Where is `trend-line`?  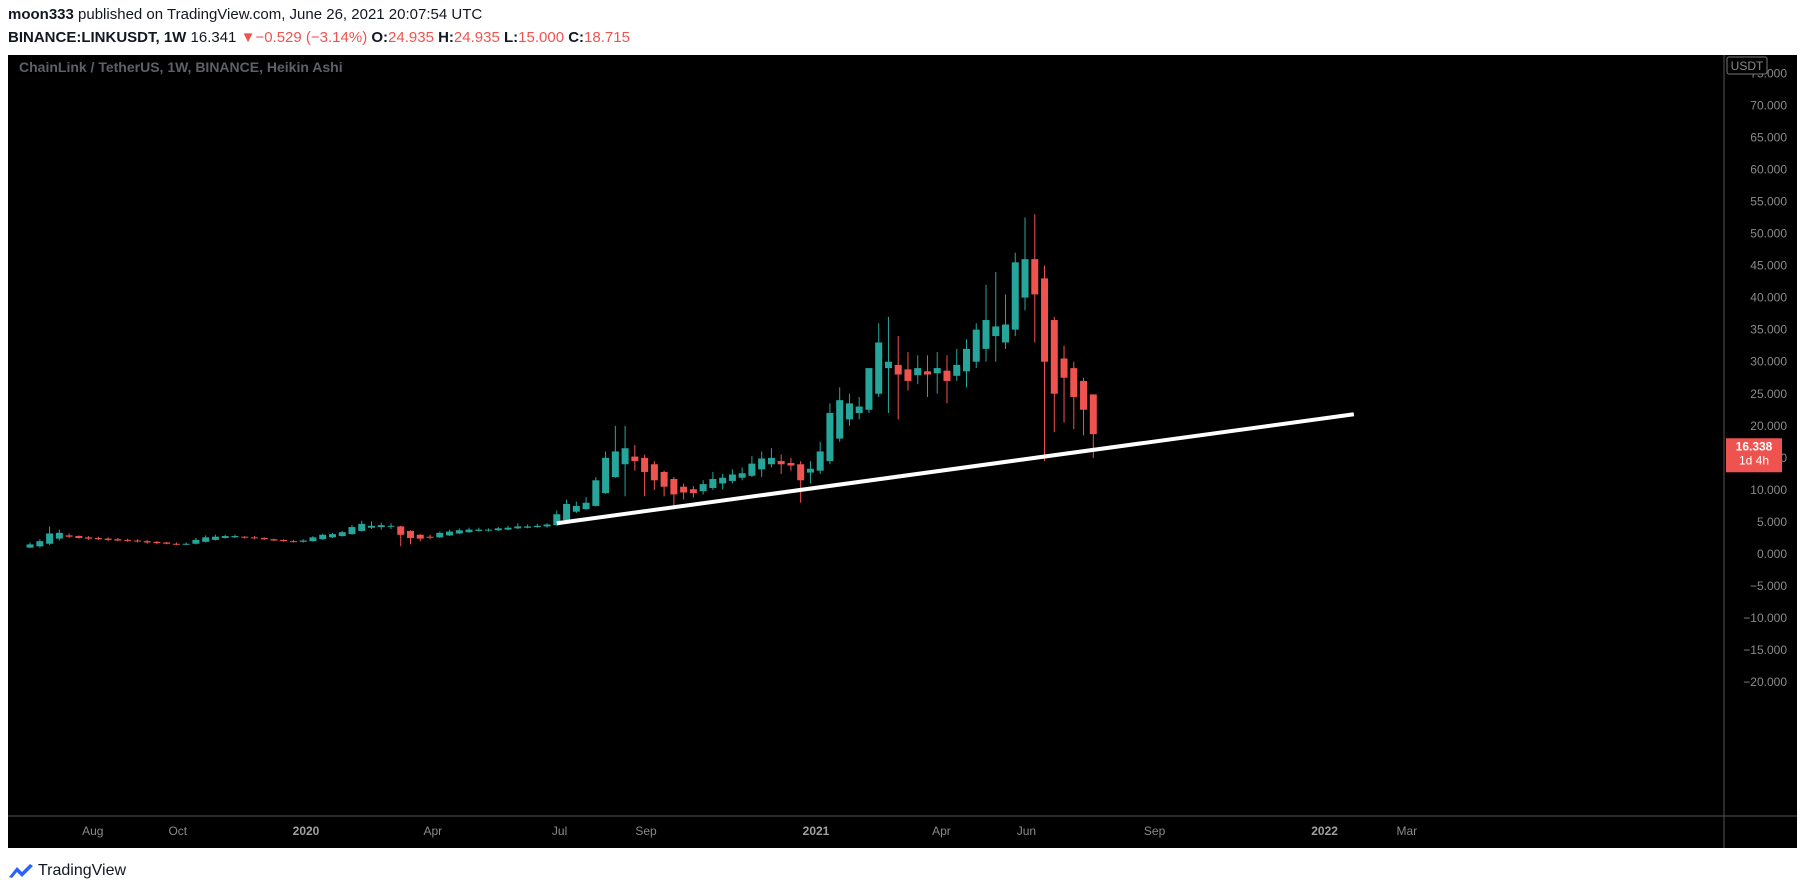
trend-line is located at coordinates (955, 469).